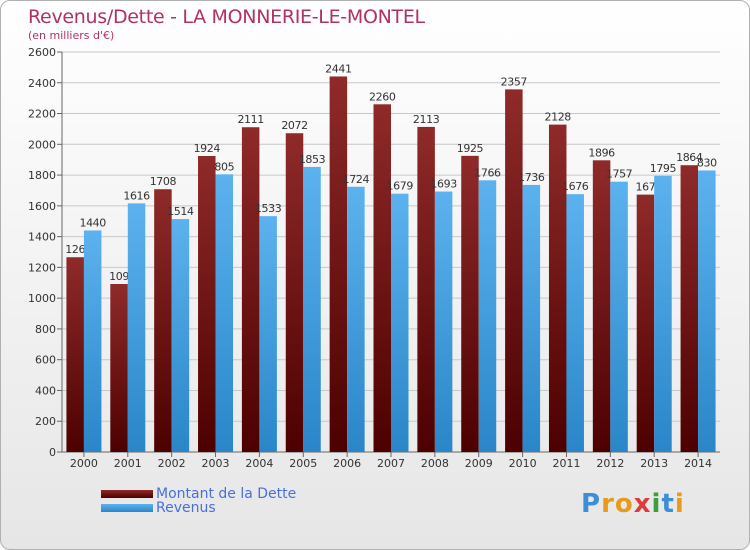 This screenshot has height=550, width=750. What do you see at coordinates (119, 276) in the screenshot?
I see `data-label: 109` at bounding box center [119, 276].